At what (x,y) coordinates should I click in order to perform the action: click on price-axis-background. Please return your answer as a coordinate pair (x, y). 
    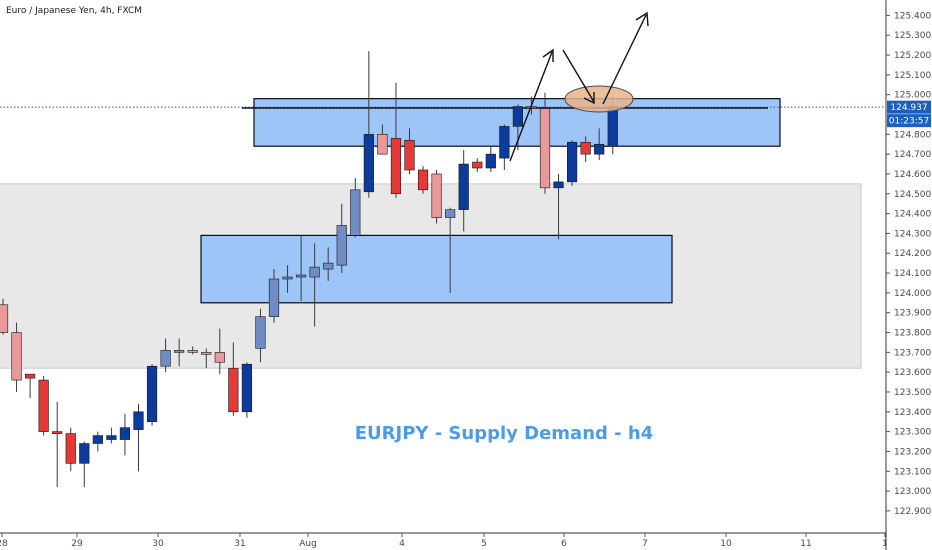
    Looking at the image, I should click on (909, 275).